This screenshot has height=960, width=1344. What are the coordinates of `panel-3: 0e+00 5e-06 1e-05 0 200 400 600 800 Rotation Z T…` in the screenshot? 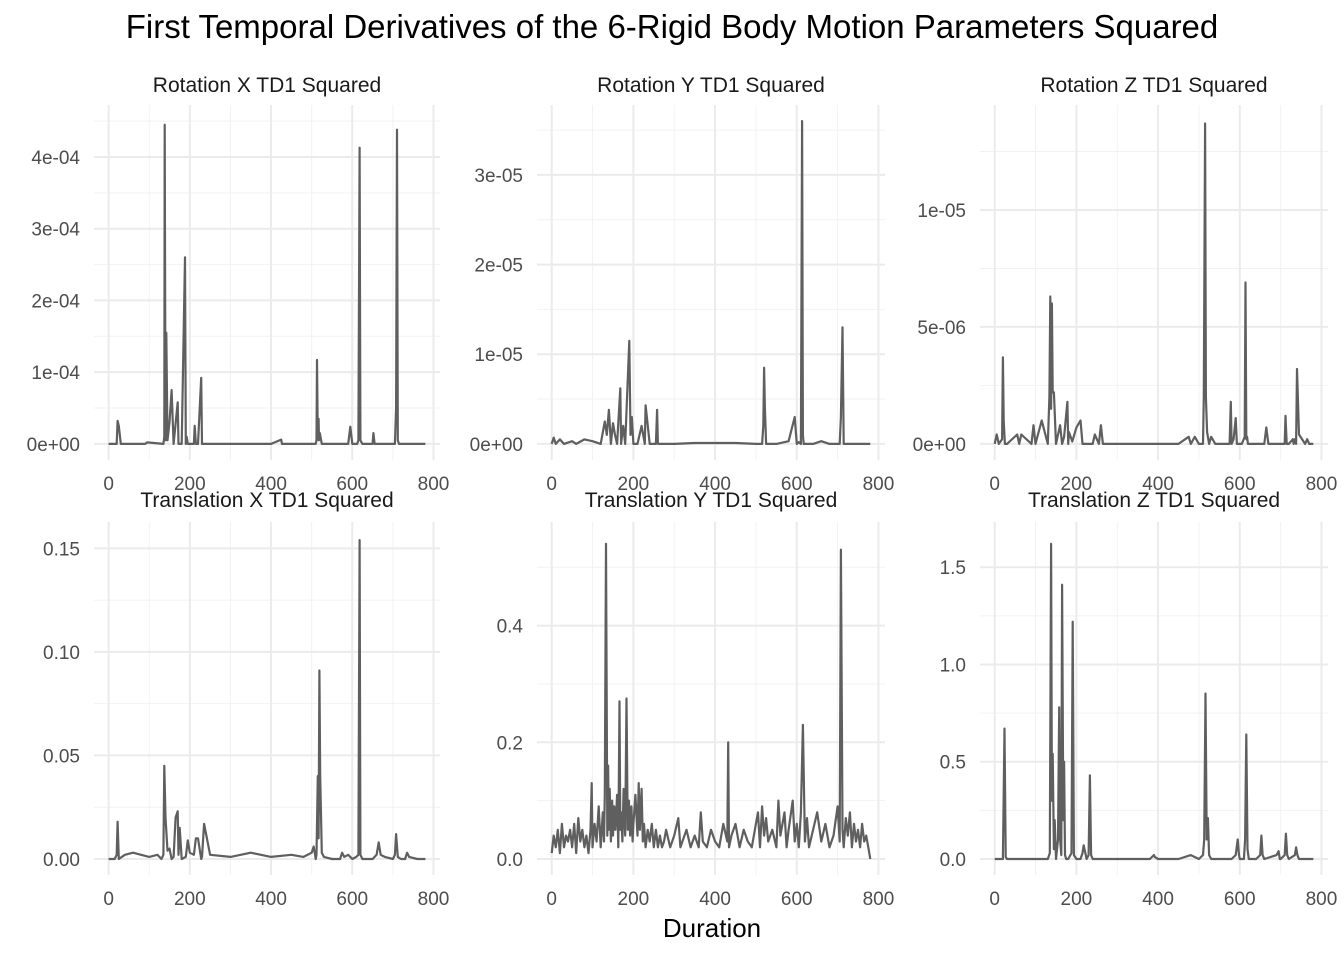 It's located at (1125, 284).